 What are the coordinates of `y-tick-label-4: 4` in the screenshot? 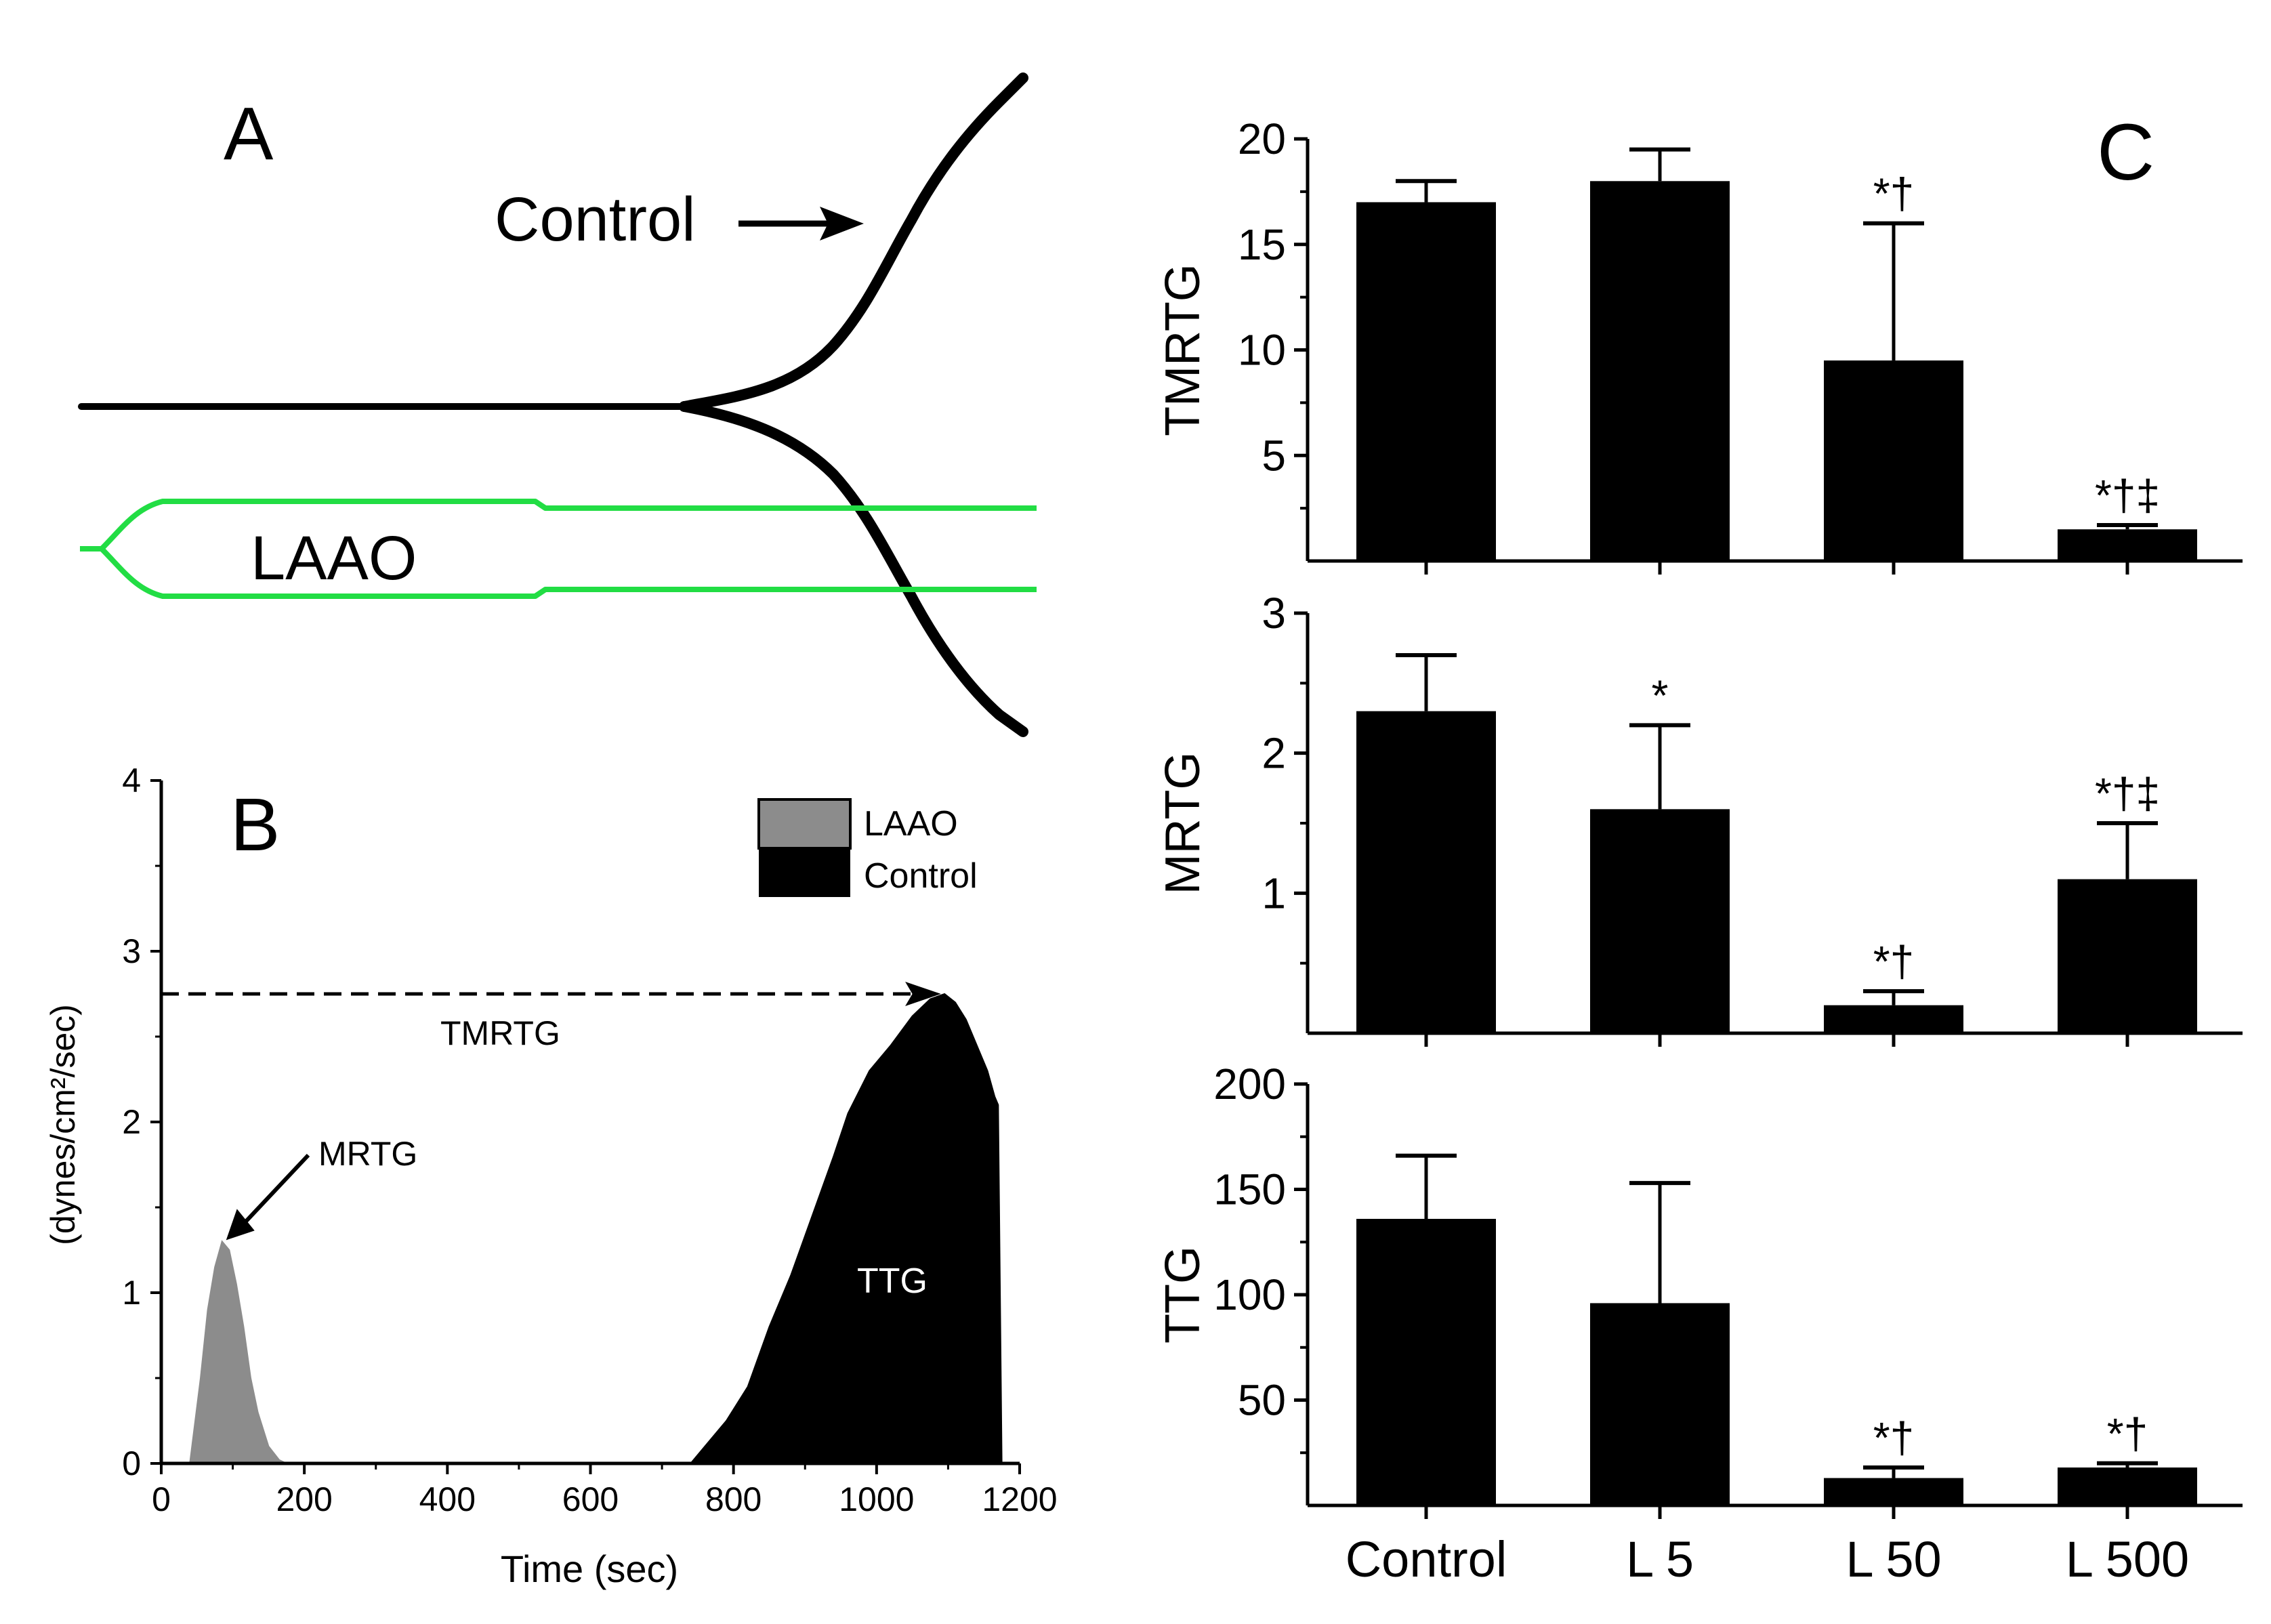 It's located at (131, 780).